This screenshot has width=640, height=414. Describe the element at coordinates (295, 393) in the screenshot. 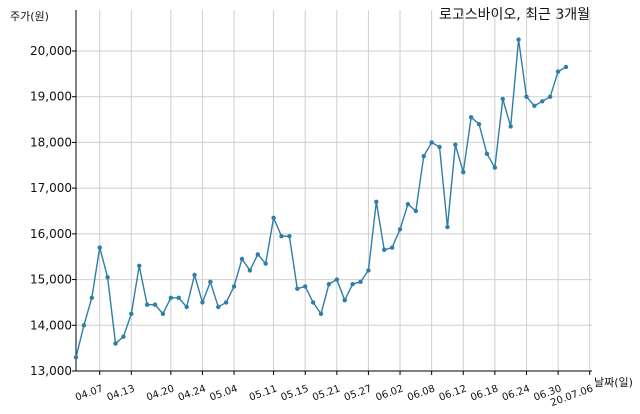

I see `x-tick-label: 05.15` at that location.